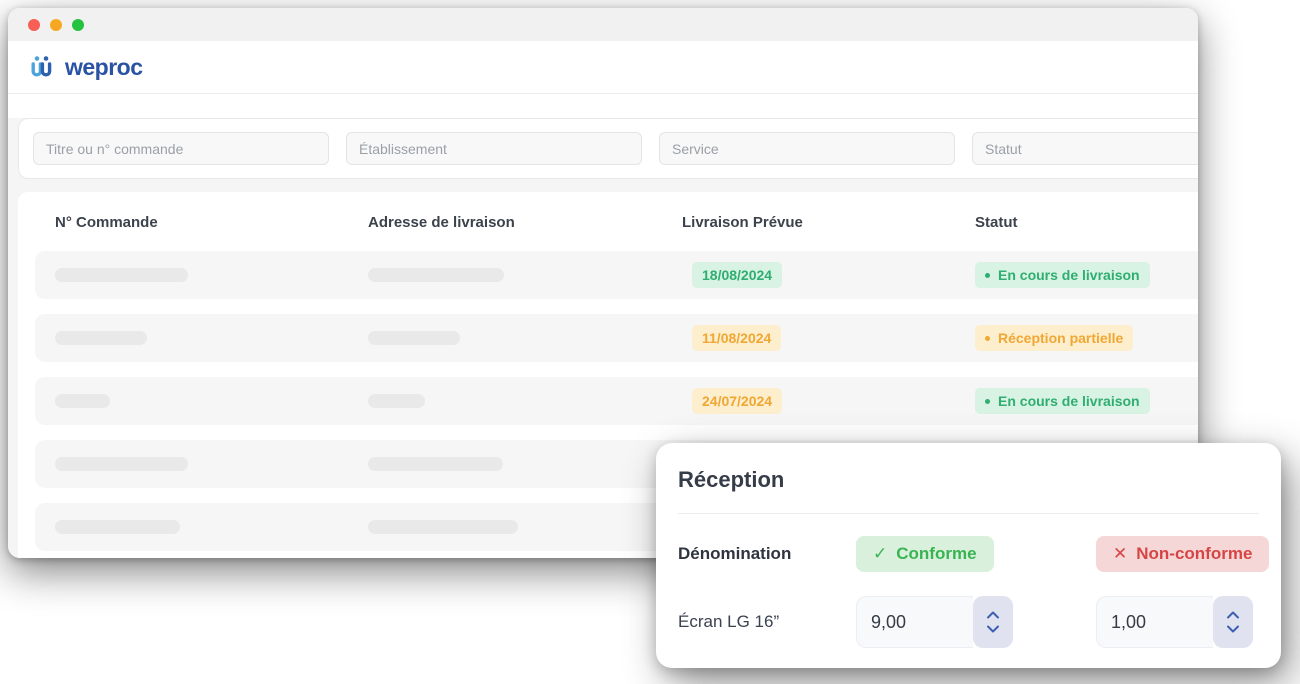  What do you see at coordinates (494, 148) in the screenshot?
I see `etablissement-input` at bounding box center [494, 148].